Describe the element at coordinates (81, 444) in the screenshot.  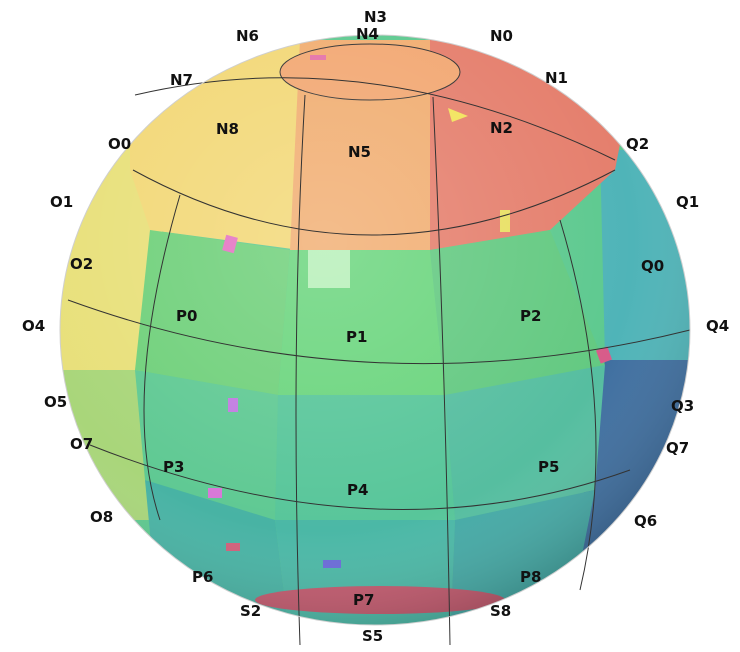
I see `label-o7: O7` at that location.